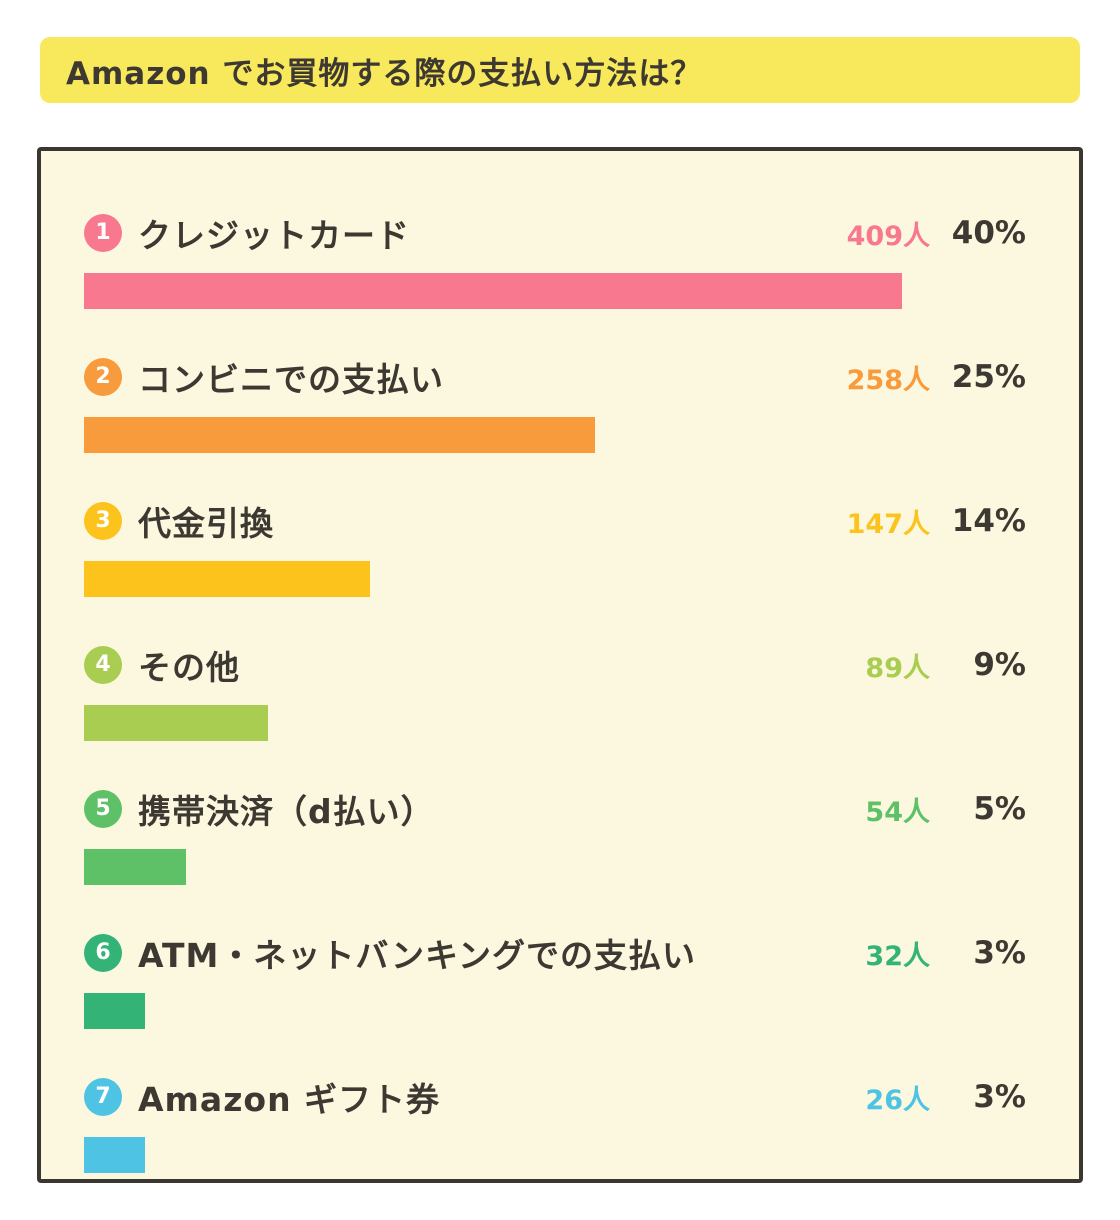 The width and height of the screenshot is (1120, 1220). What do you see at coordinates (555, 233) in the screenshot?
I see `row-header: 1 クレジットカード 409人 40%` at bounding box center [555, 233].